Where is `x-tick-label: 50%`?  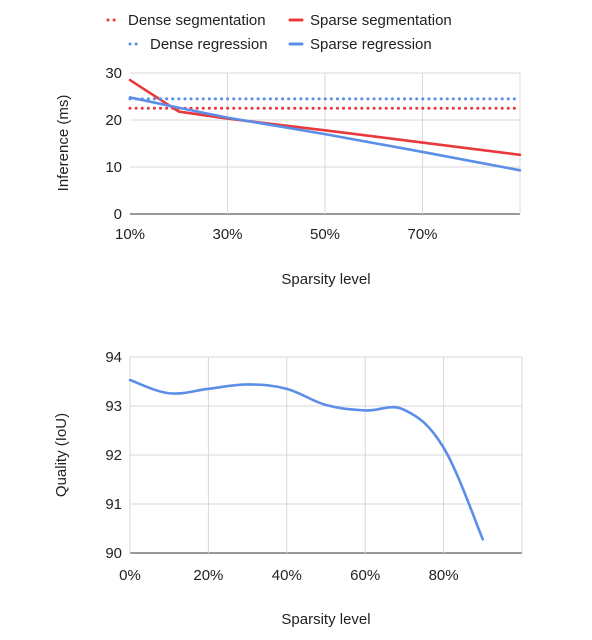 x-tick-label: 50% is located at coordinates (325, 234).